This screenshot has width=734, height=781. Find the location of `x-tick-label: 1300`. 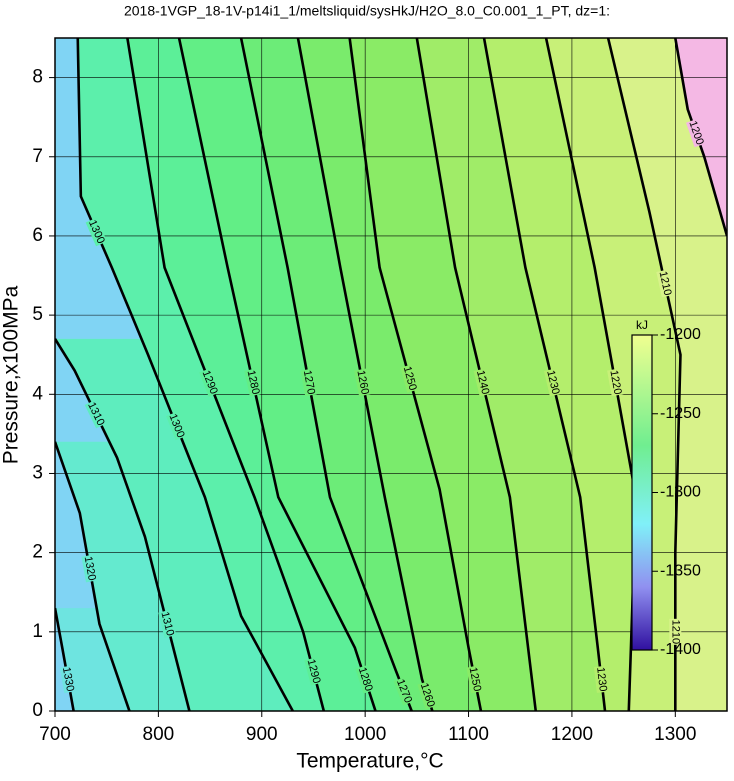

x-tick-label: 1300 is located at coordinates (675, 734).